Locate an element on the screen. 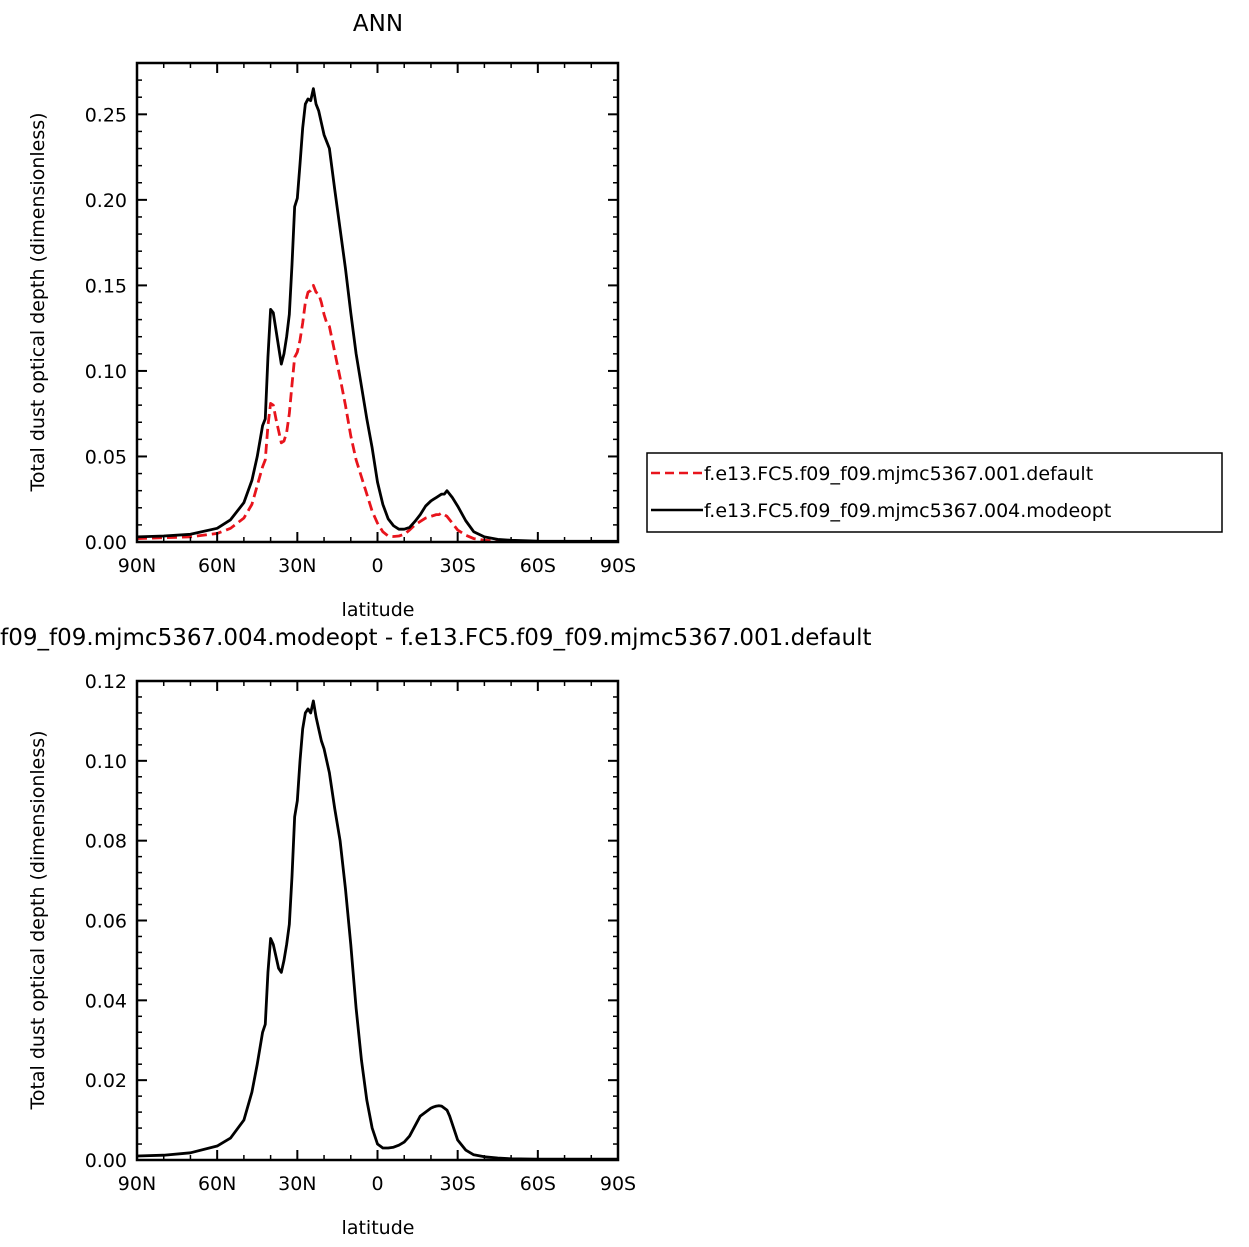 The width and height of the screenshot is (1249, 1247). y-tick-label: 0.15 is located at coordinates (106, 286).